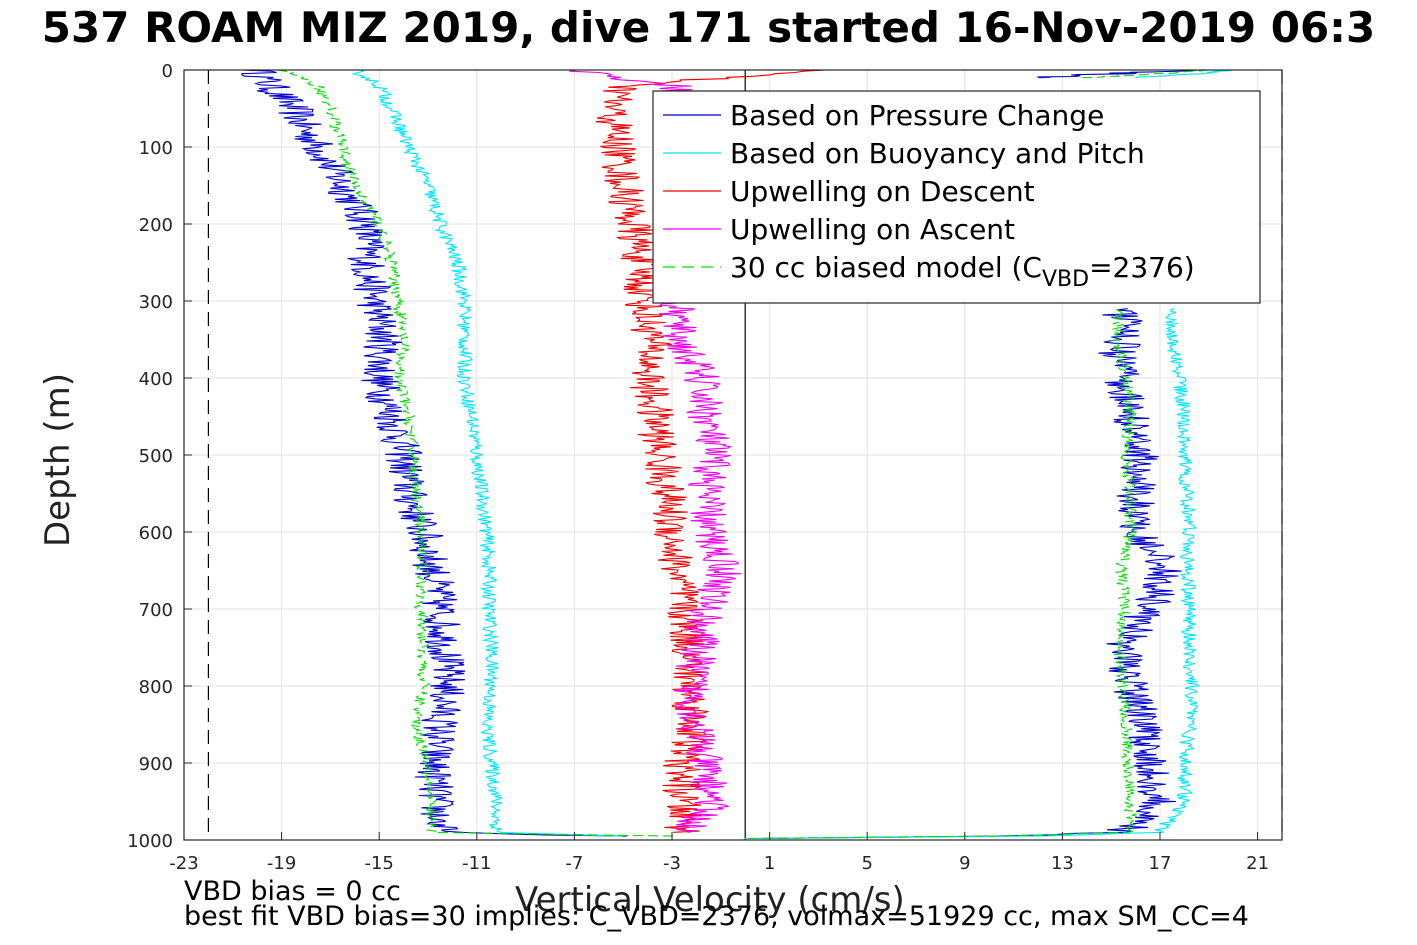 This screenshot has width=1417, height=945. What do you see at coordinates (866, 863) in the screenshot?
I see `x-tick-label: 5` at bounding box center [866, 863].